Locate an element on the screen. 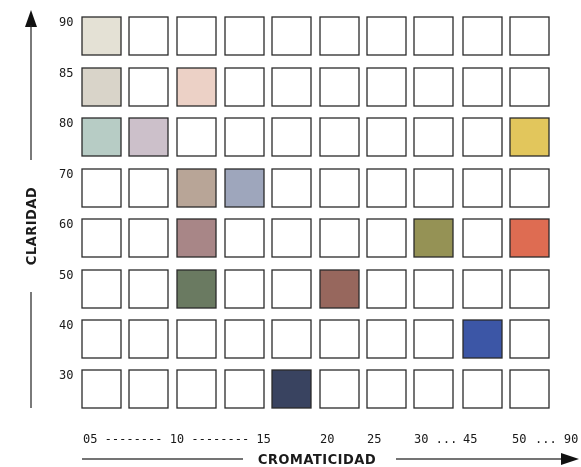  x-tick-25: 25 is located at coordinates (374, 439).